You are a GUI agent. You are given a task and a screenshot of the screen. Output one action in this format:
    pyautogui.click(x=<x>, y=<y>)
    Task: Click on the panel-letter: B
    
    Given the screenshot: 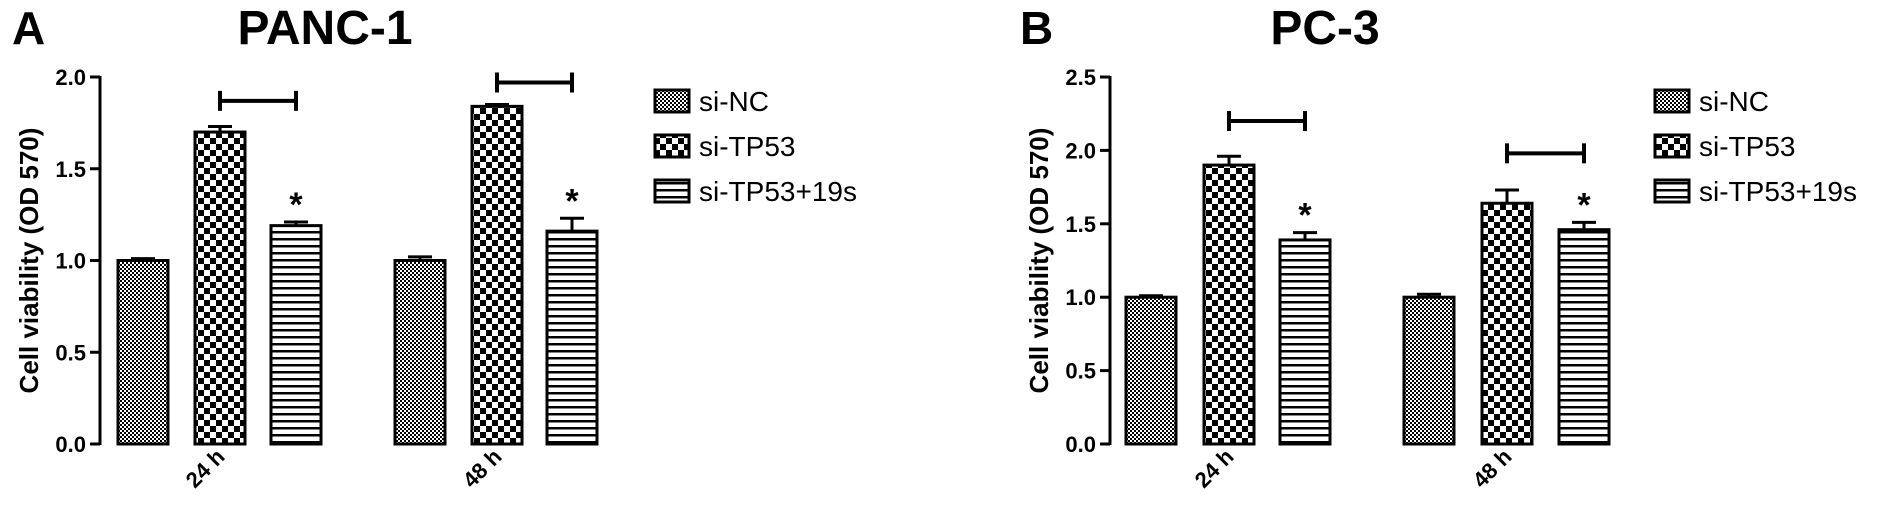 What is the action you would take?
    pyautogui.click(x=1036, y=28)
    